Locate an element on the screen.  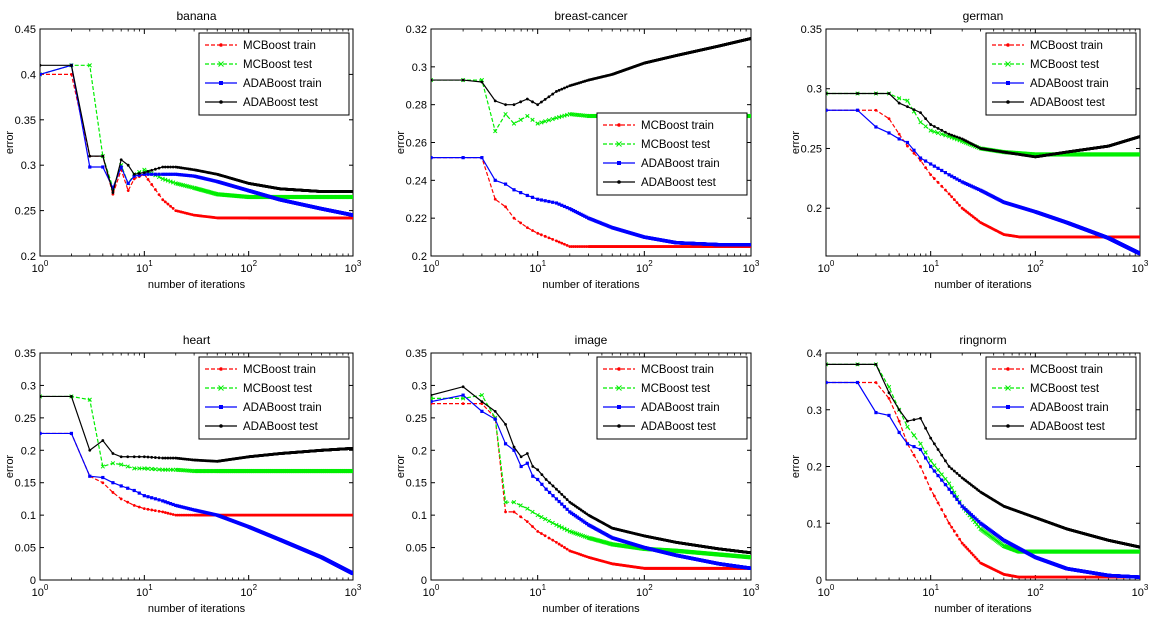
y-tick-label: 0.3 is located at coordinates (28, 166).